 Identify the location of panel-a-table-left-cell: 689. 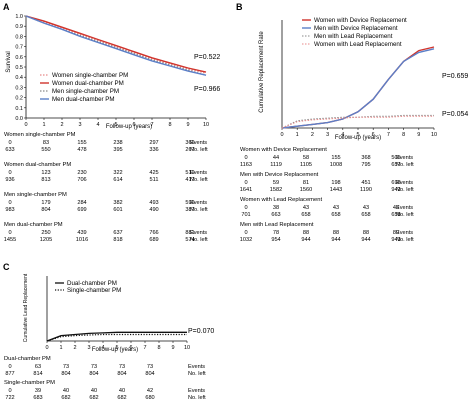
(153, 240).